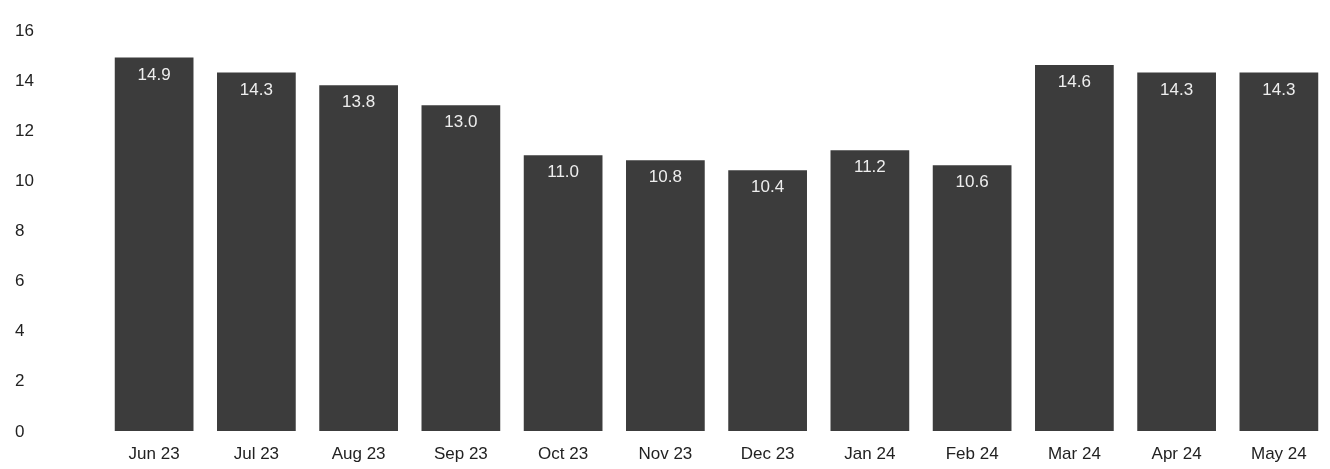  What do you see at coordinates (869, 167) in the screenshot?
I see `data-label: 11.2` at bounding box center [869, 167].